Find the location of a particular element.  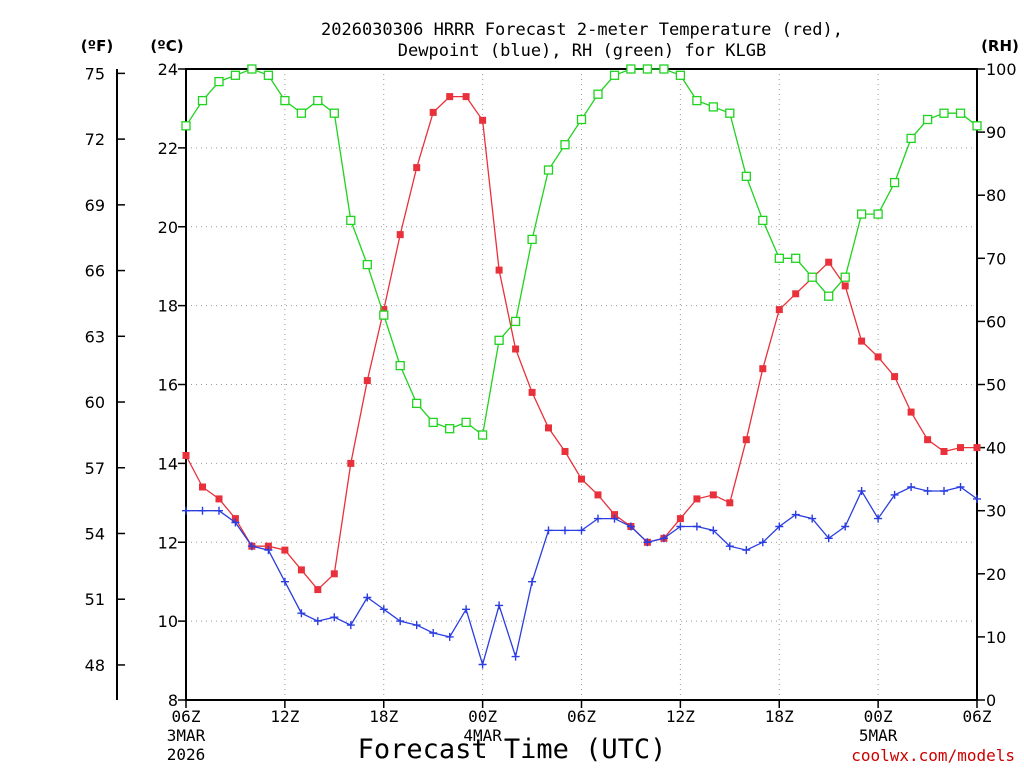

credit-text: coolwx.com/models is located at coordinates (933, 755).